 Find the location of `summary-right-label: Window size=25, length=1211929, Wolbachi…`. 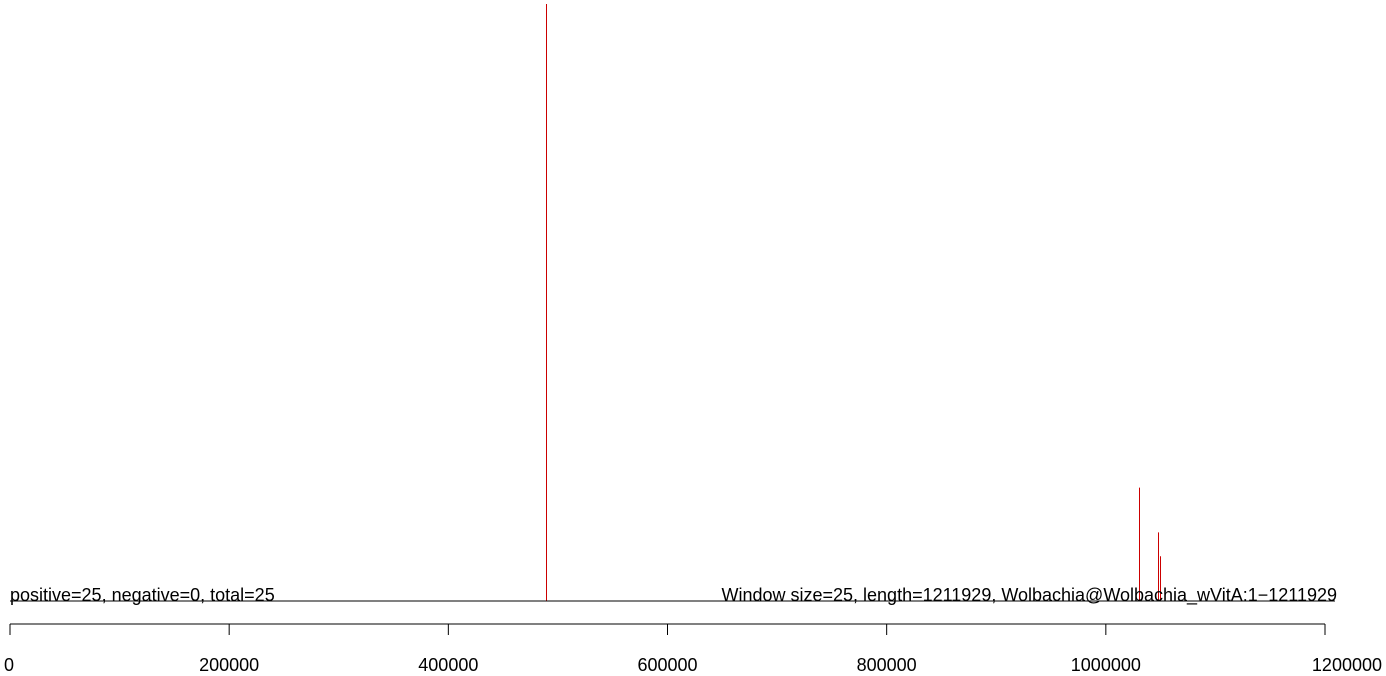

summary-right-label: Window size=25, length=1211929, Wolbachi… is located at coordinates (1029, 595).